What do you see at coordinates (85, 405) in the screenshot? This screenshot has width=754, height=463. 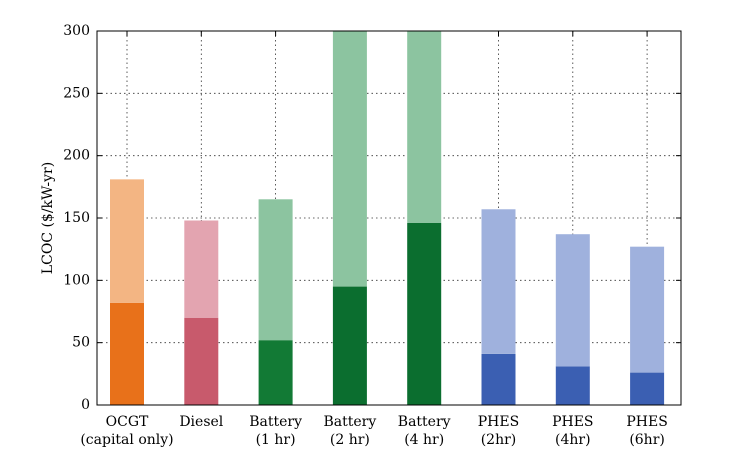 I see `y-tick-label: 0` at bounding box center [85, 405].